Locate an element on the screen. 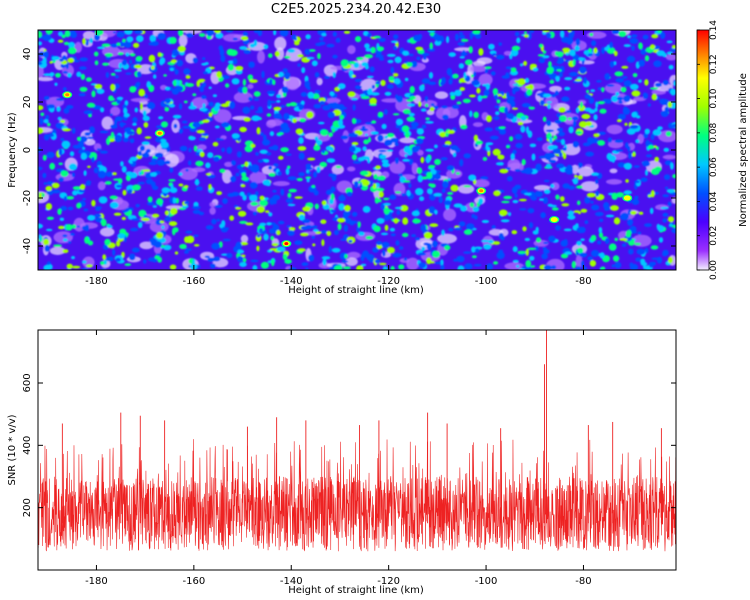  colorbar-tick-label: 0.00 is located at coordinates (714, 270).